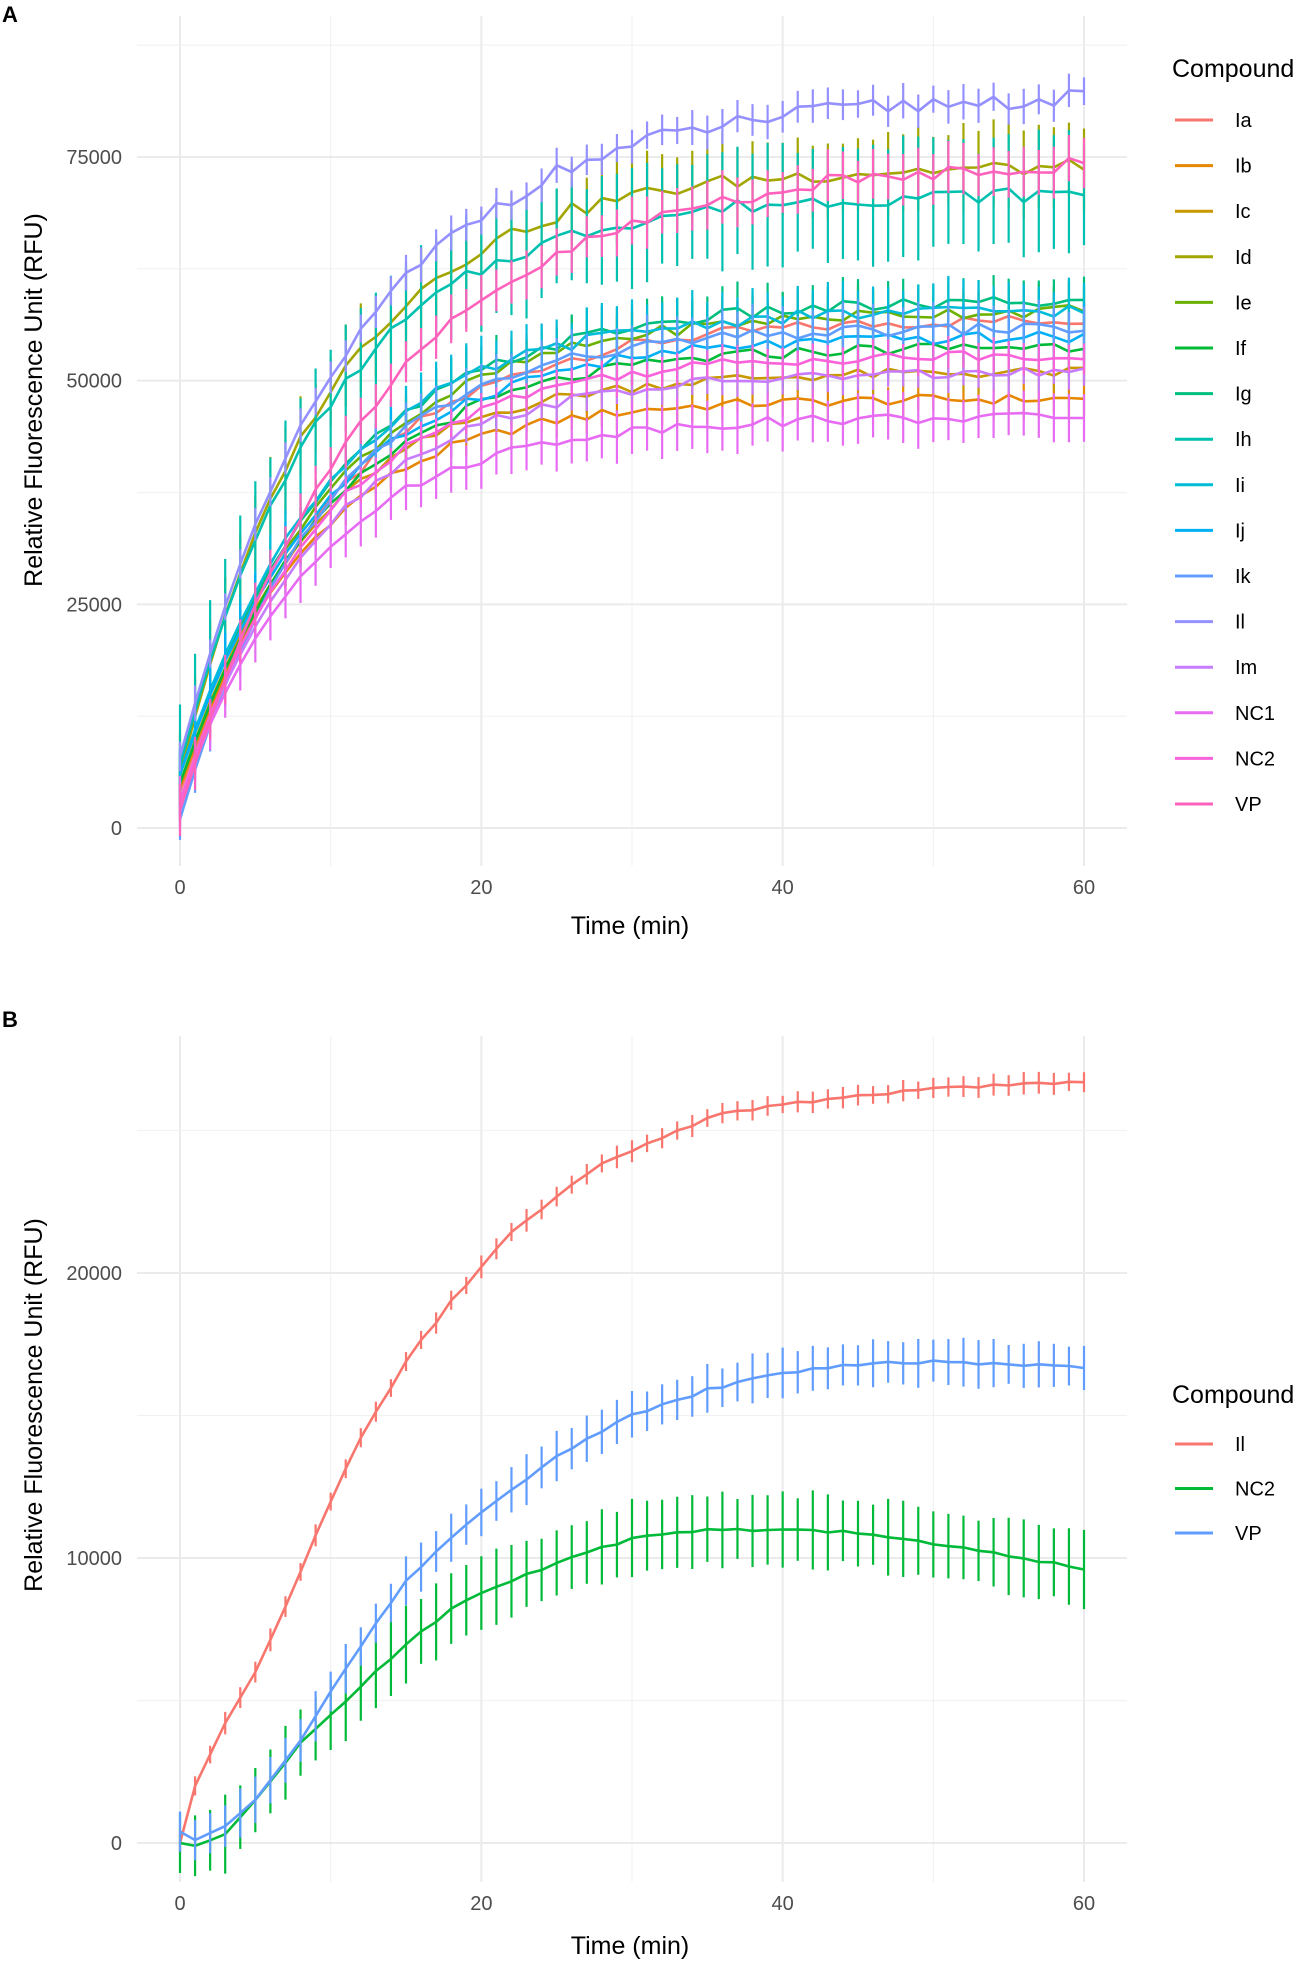 The image size is (1316, 1962). I want to click on panel-b-x-tick-labels: 0 20 40 60, so click(634, 1904).